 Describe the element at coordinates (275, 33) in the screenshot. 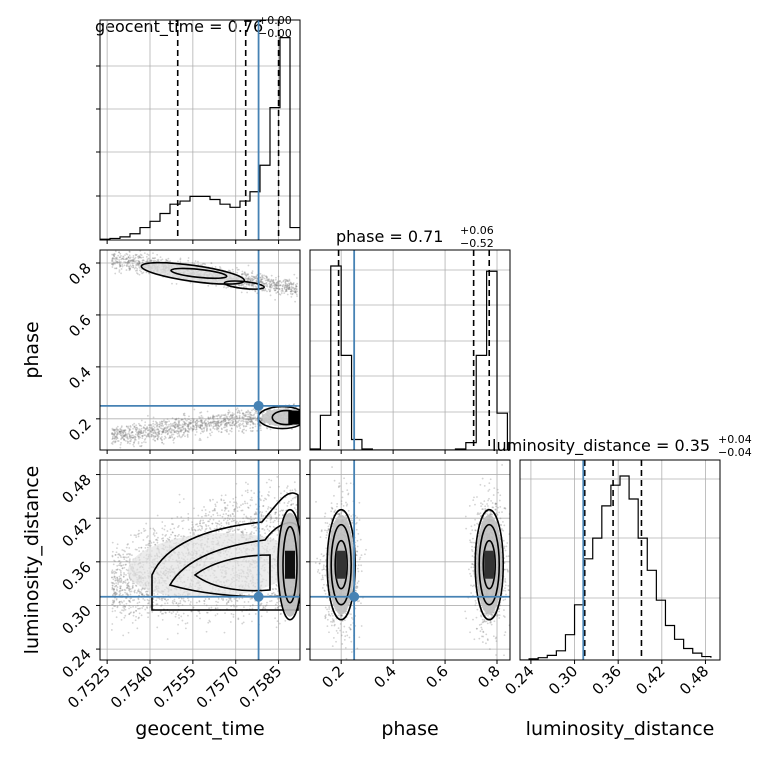

I see `title-geocent-time-minus: −0.00` at that location.